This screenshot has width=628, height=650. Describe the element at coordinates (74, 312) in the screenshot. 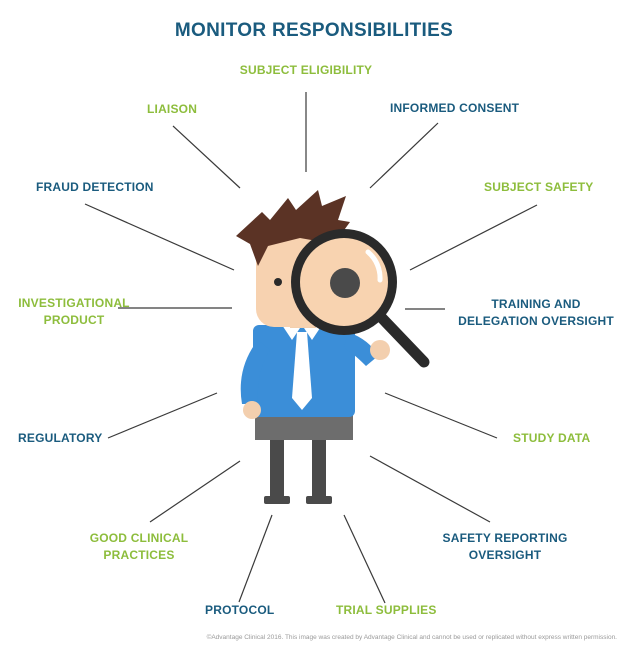

I see `label-investigational-product: INVESTIGATIONAL PRODUCT` at that location.